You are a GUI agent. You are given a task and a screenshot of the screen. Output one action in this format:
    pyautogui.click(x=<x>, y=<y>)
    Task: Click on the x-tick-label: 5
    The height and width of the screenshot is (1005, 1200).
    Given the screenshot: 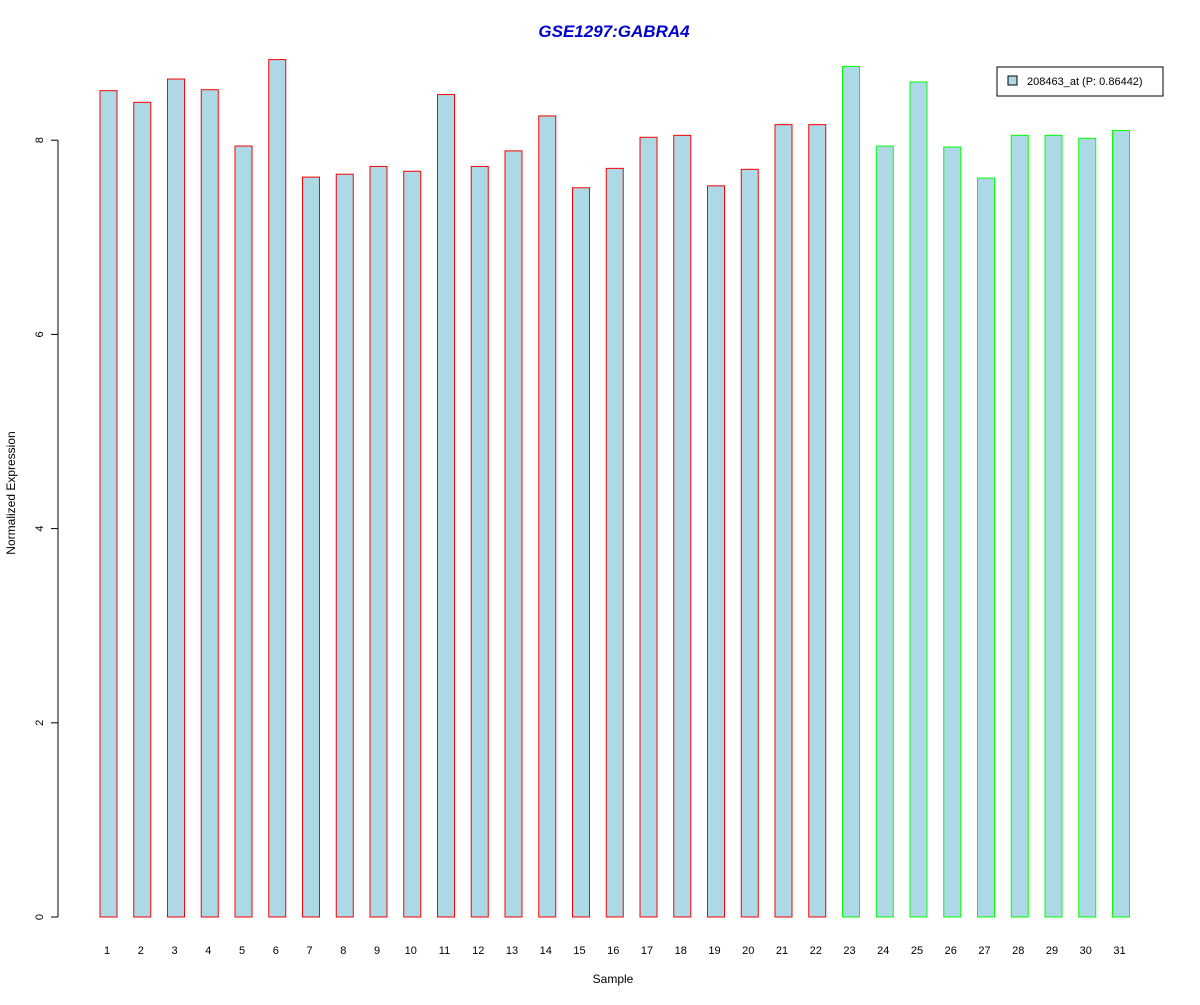 What is the action you would take?
    pyautogui.click(x=242, y=951)
    